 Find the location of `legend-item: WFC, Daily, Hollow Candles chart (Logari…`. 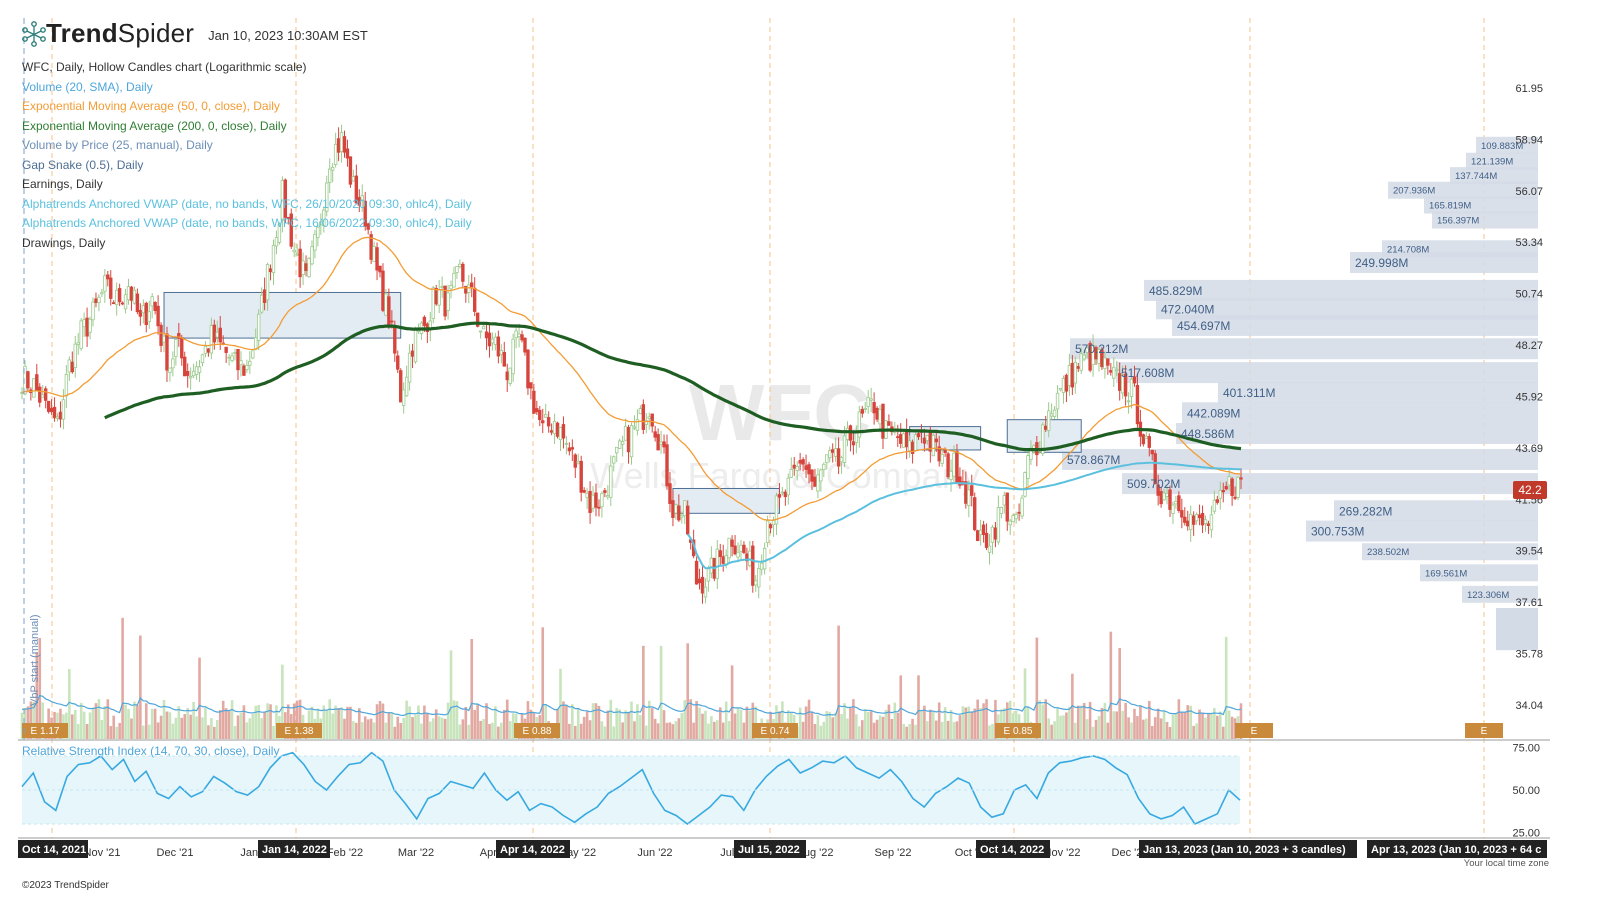

legend-item: WFC, Daily, Hollow Candles chart (Logari… is located at coordinates (164, 67).